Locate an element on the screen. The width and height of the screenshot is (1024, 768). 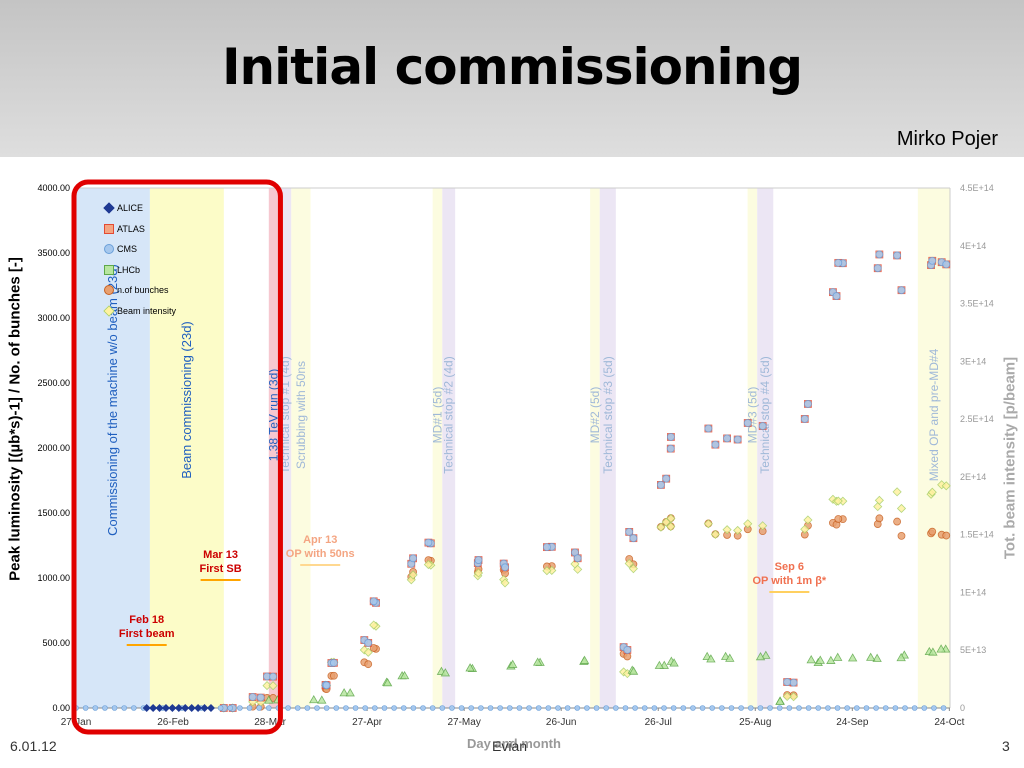
y-tick-label-right: 4E+14 is located at coordinates (973, 246).